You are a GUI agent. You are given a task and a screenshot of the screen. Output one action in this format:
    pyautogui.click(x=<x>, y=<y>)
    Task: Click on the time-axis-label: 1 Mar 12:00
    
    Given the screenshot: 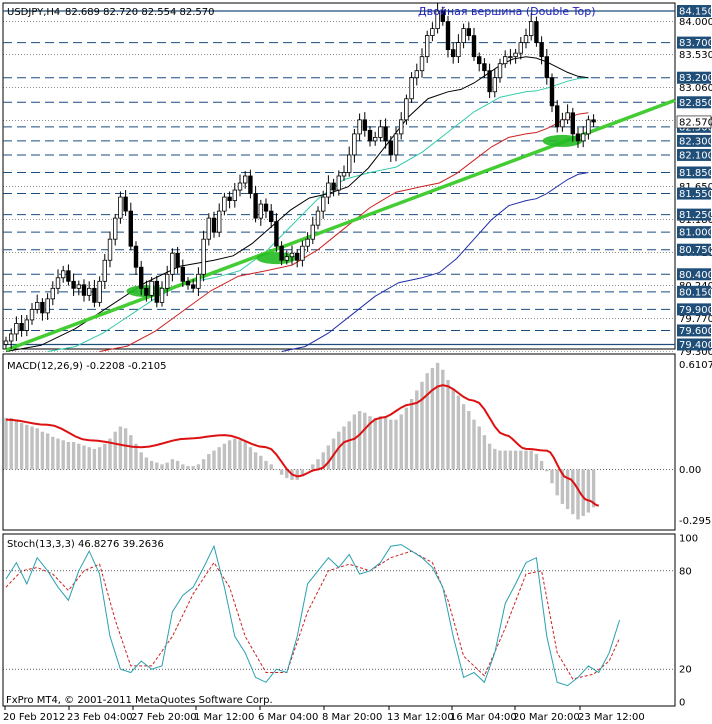 What is the action you would take?
    pyautogui.click(x=224, y=717)
    